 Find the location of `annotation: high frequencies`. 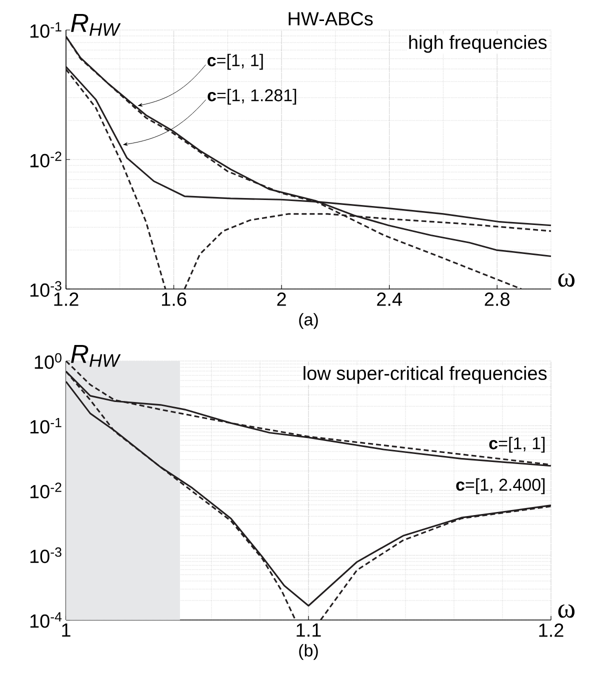

annotation: high frequencies is located at coordinates (478, 44).